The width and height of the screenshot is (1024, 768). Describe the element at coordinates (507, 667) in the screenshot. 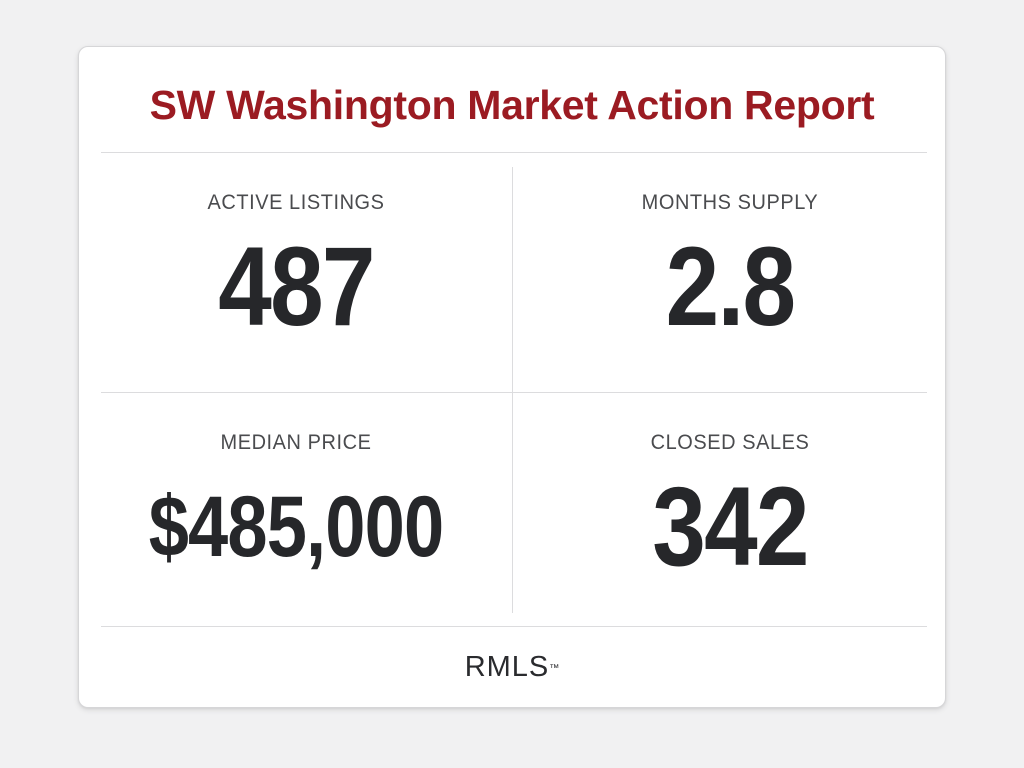

I see `logo-text: RMLS` at that location.